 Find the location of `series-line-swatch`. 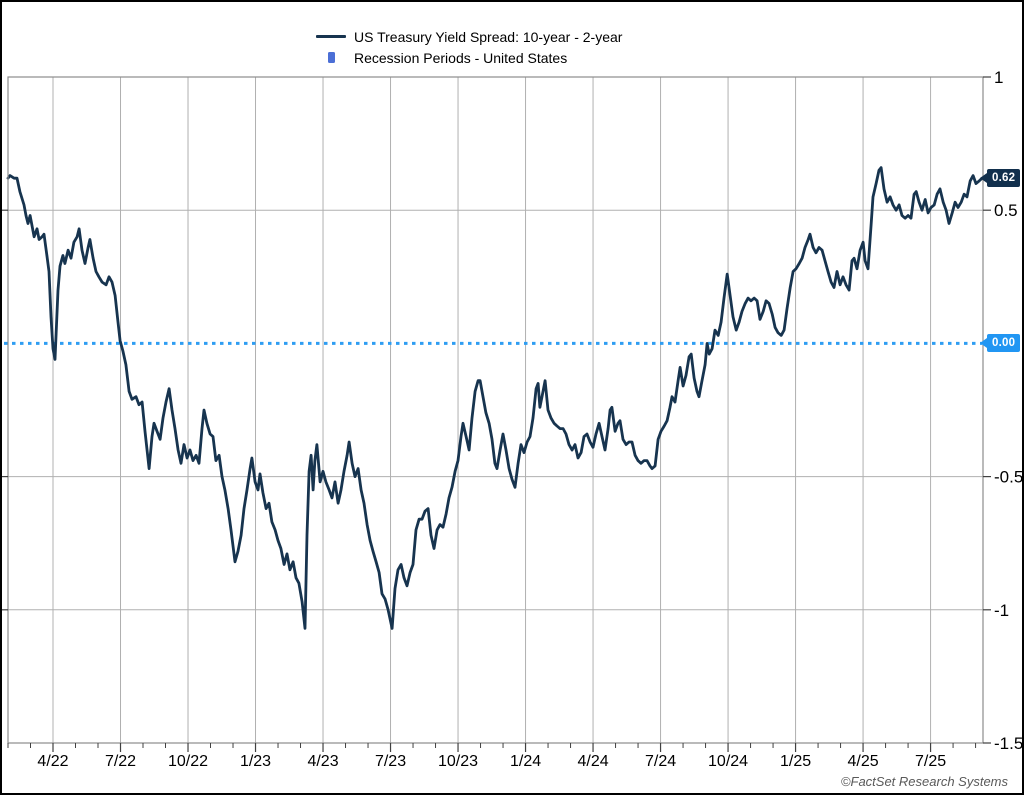

series-line-swatch is located at coordinates (331, 36).